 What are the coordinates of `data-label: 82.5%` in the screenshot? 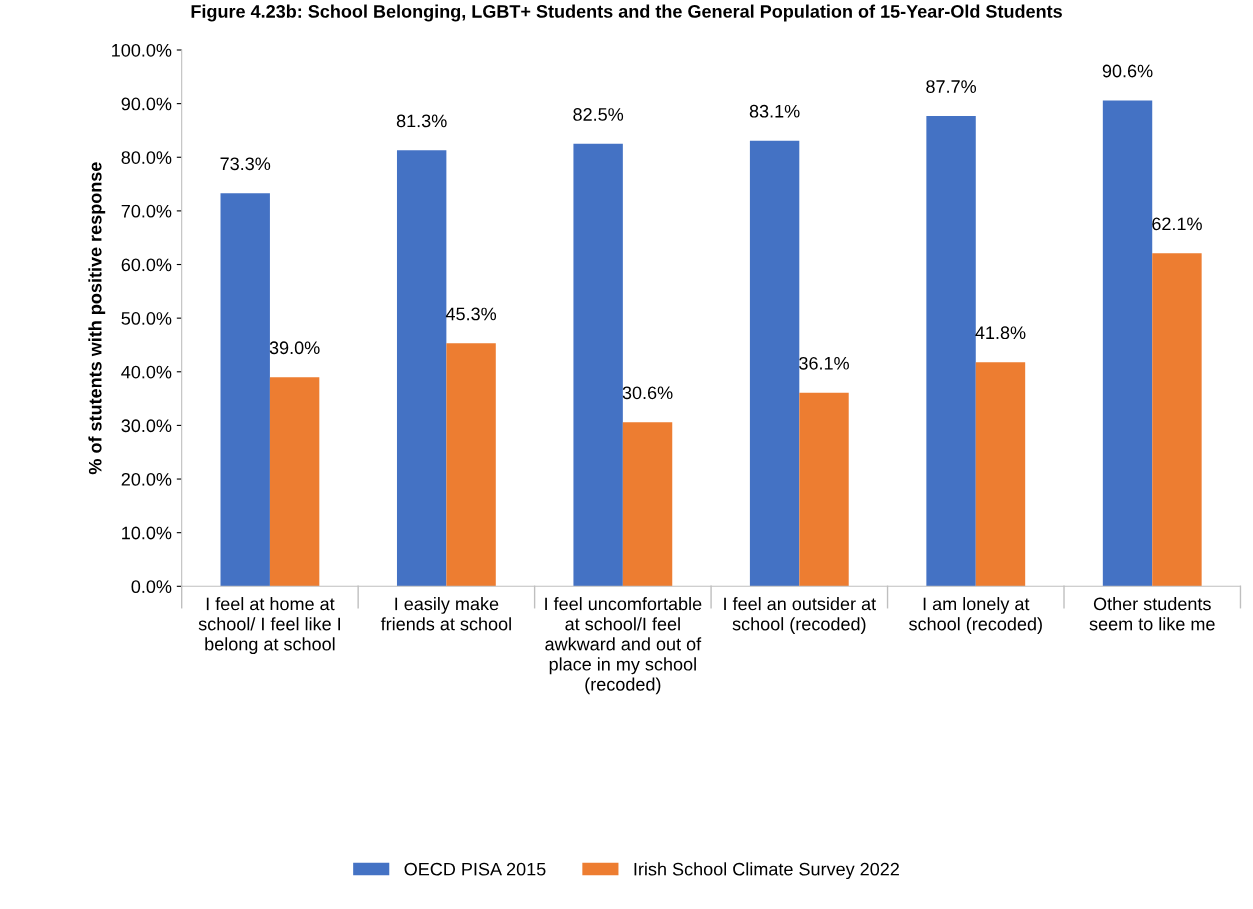 It's located at (598, 114).